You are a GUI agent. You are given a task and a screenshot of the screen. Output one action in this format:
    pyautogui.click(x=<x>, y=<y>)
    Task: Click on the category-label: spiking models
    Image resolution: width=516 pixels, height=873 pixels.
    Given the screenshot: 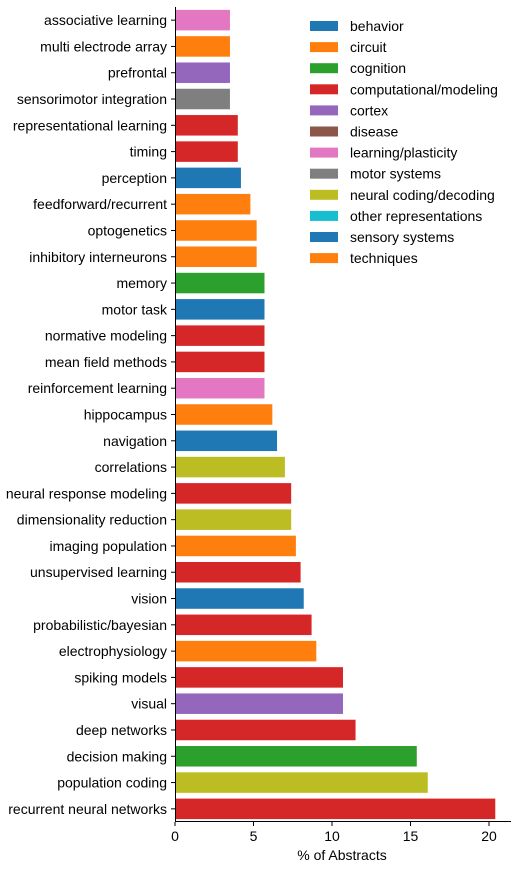 What is the action you would take?
    pyautogui.click(x=120, y=677)
    